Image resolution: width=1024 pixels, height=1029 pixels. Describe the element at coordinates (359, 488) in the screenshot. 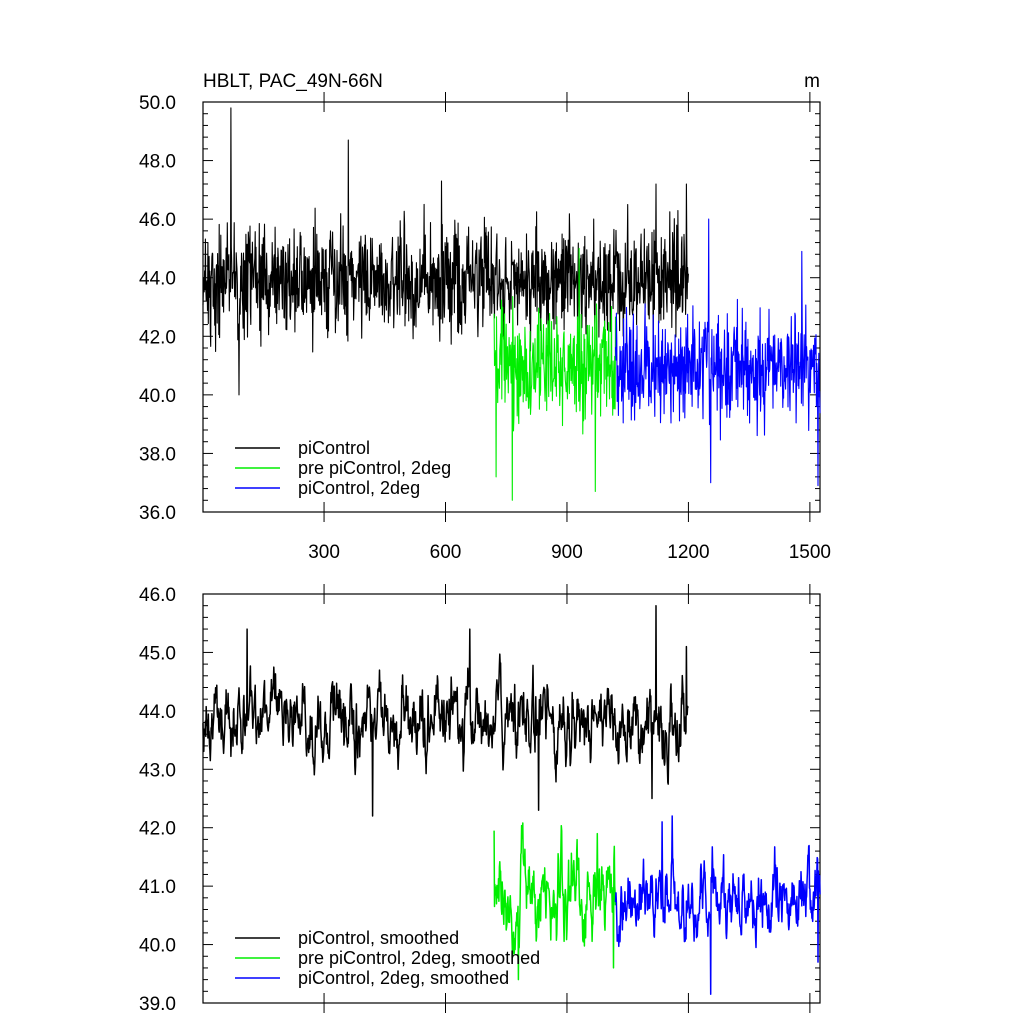

I see `legend-label: piControl, 2deg` at that location.